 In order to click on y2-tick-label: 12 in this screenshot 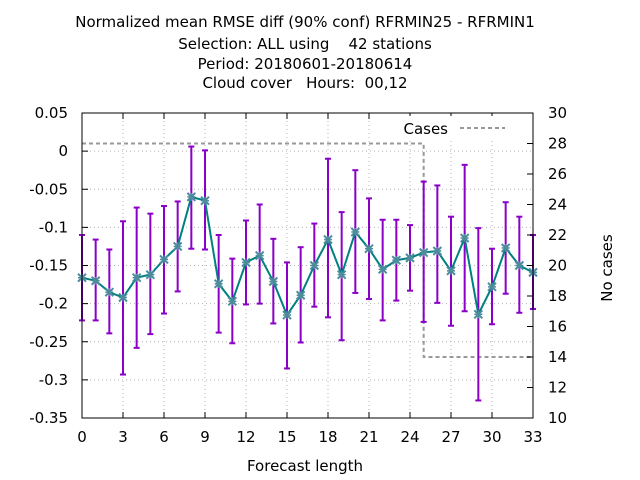, I will do `click(557, 388)`.